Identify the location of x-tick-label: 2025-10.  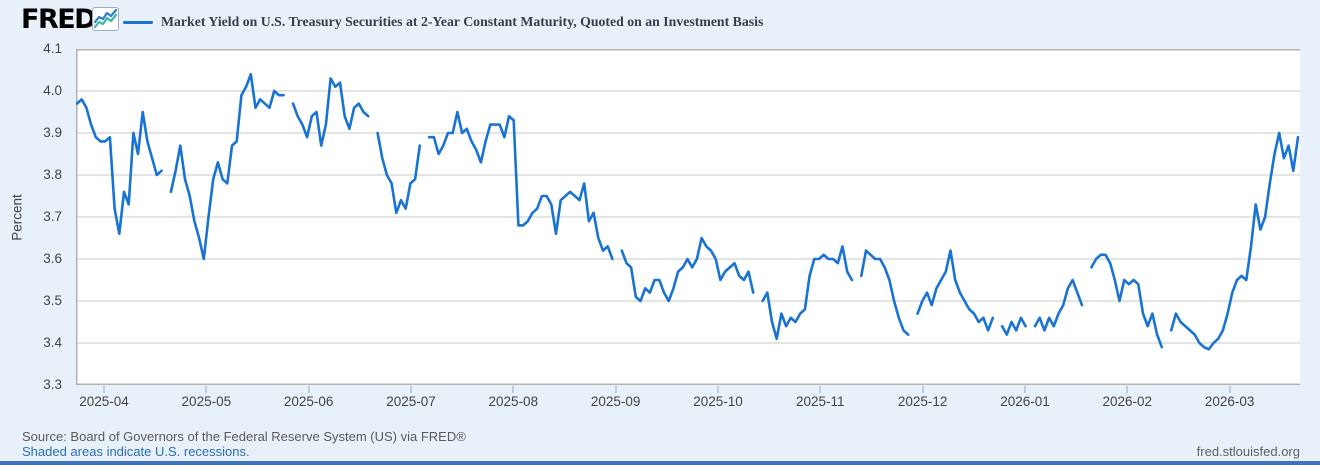
(718, 401).